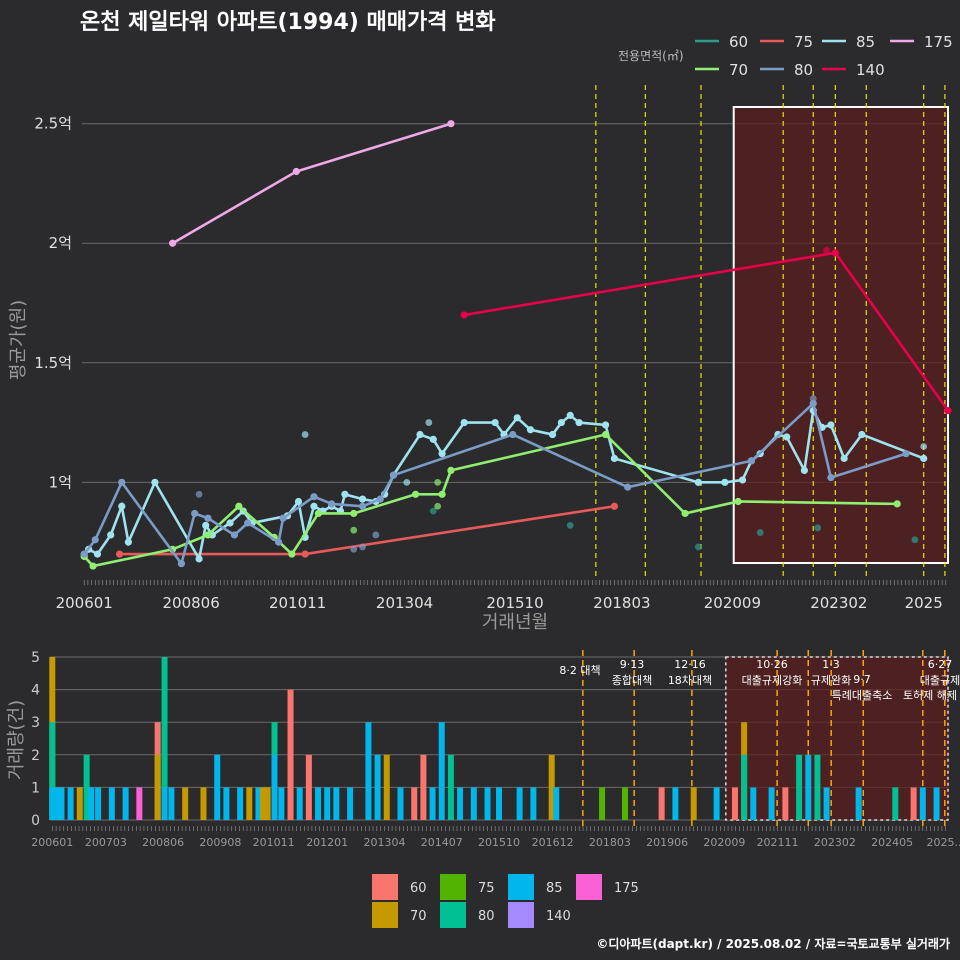  Describe the element at coordinates (579, 670) in the screenshot. I see `annotation-text: 8·2 대책` at that location.